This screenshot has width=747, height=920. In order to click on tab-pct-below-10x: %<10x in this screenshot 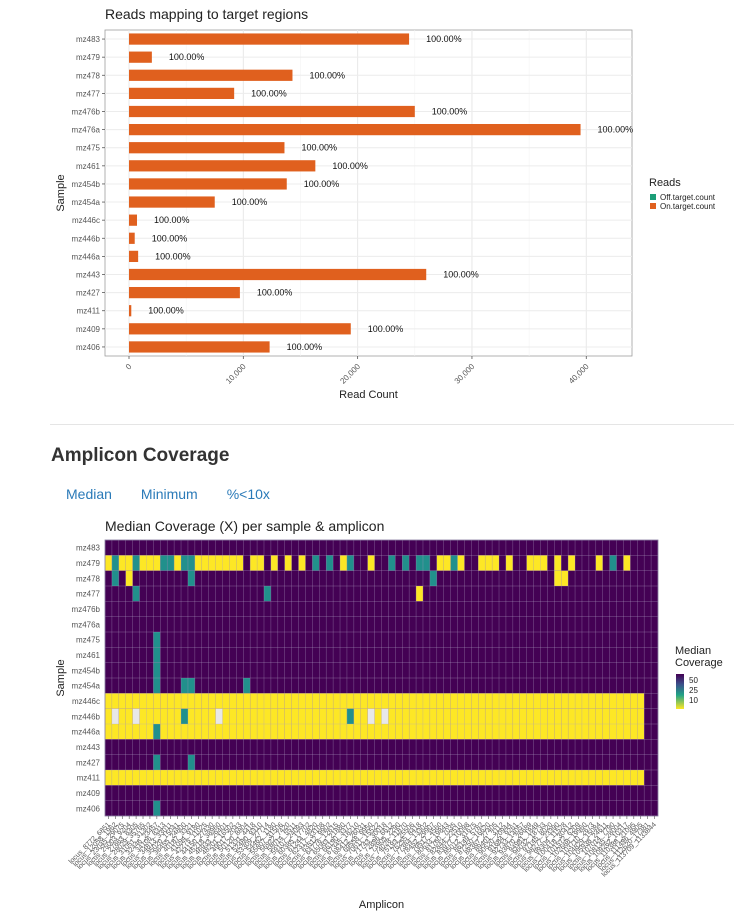, I will do `click(248, 494)`.